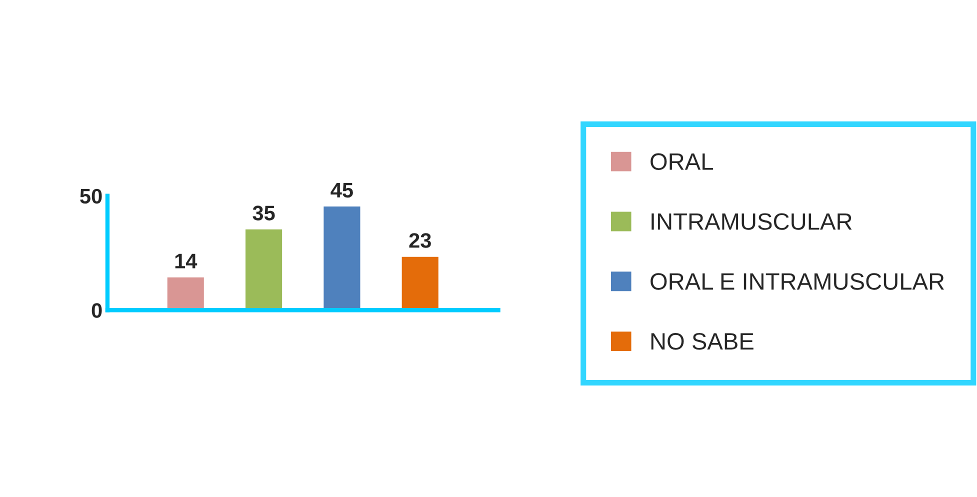  What do you see at coordinates (681, 161) in the screenshot?
I see `legend-label: ORAL` at bounding box center [681, 161].